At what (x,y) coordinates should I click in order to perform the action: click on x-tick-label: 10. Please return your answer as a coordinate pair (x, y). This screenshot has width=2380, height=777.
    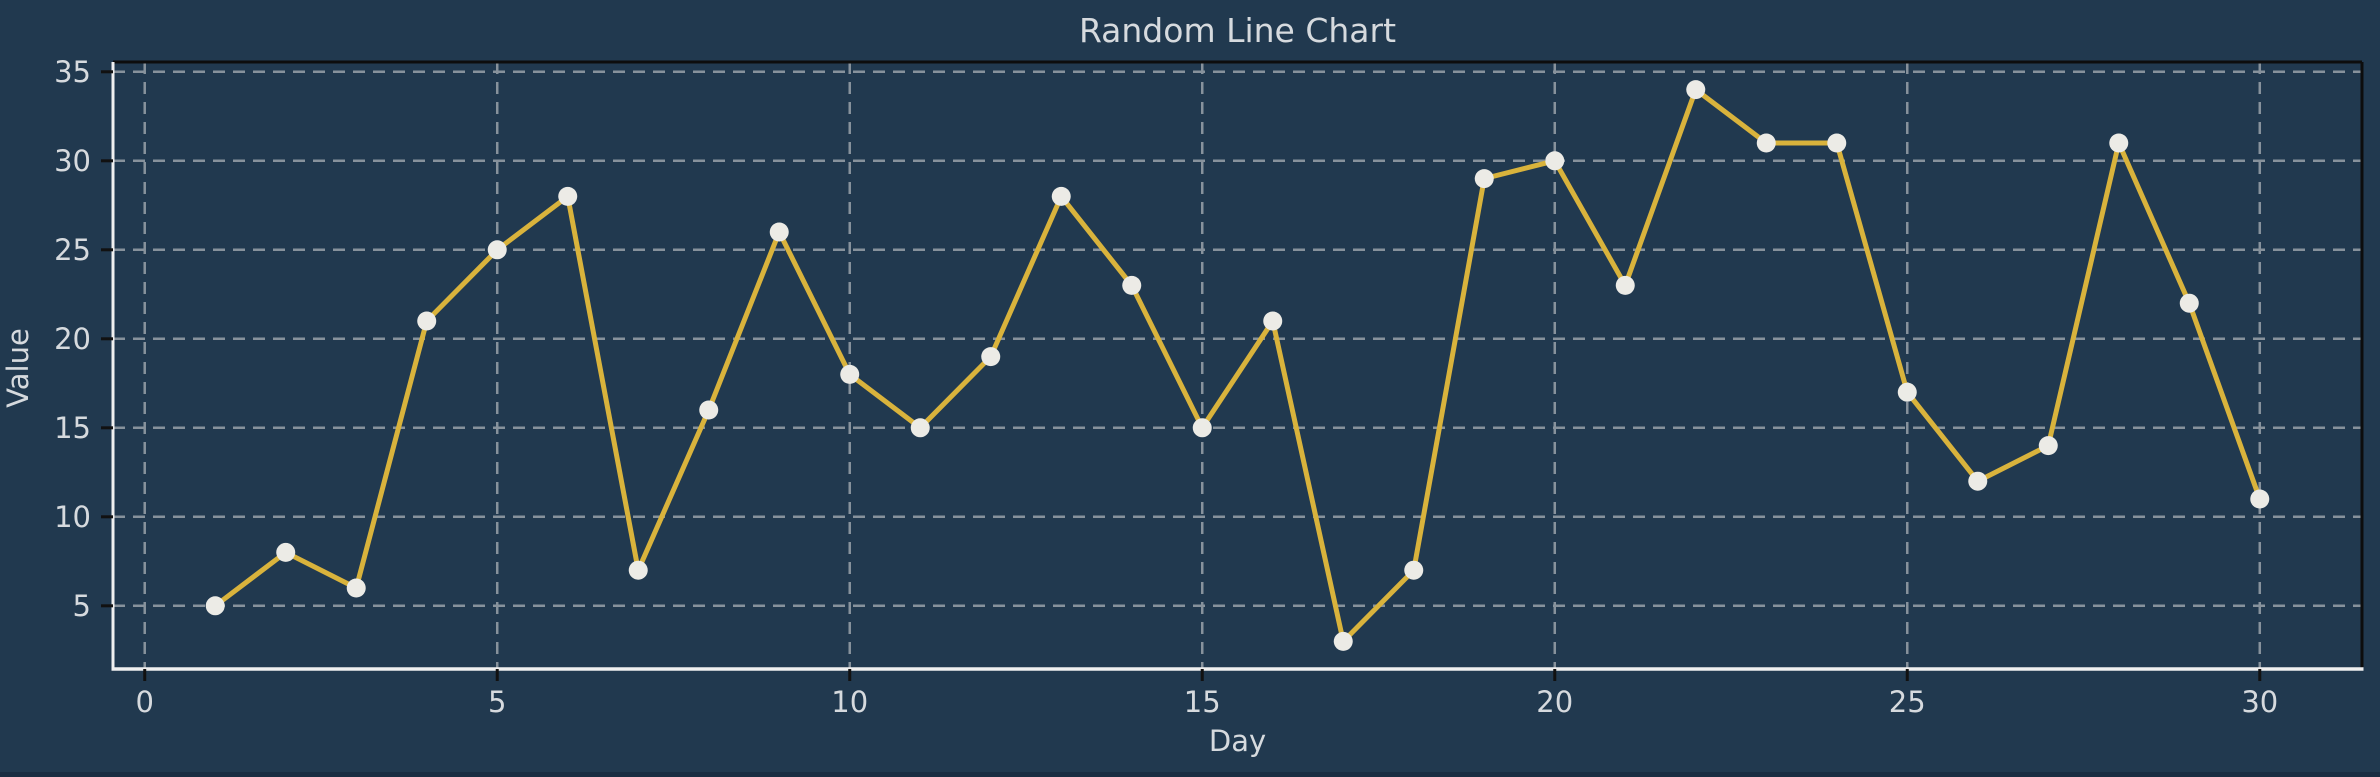
    Looking at the image, I should click on (849, 702).